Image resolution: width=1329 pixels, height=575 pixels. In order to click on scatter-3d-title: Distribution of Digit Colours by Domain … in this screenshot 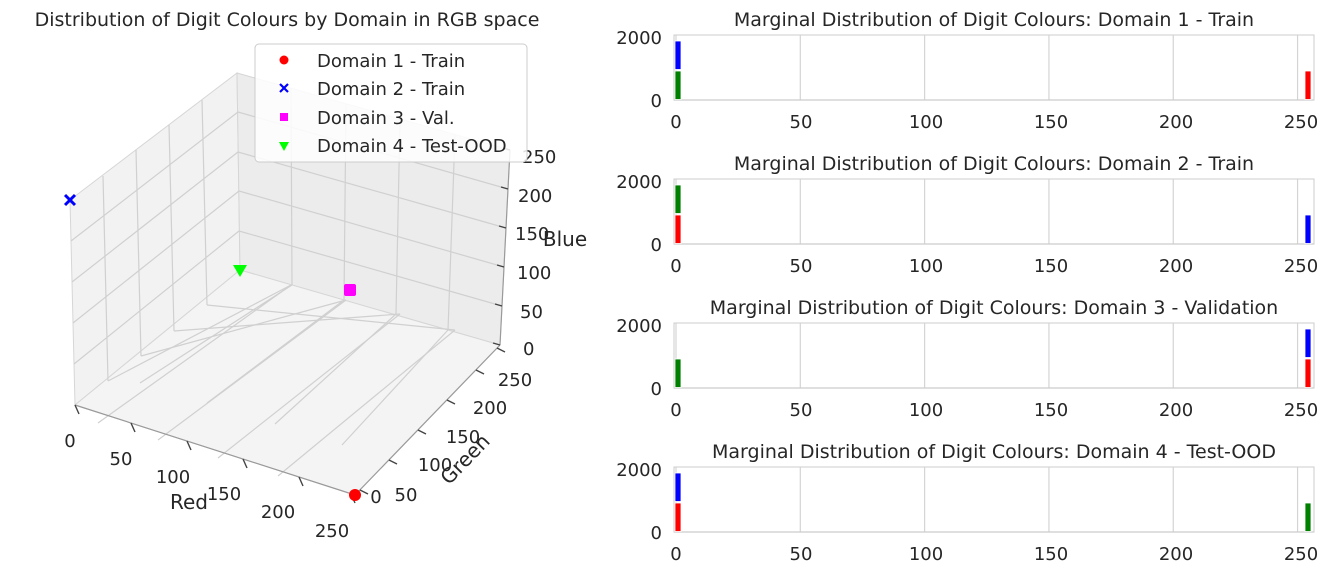, I will do `click(287, 20)`.